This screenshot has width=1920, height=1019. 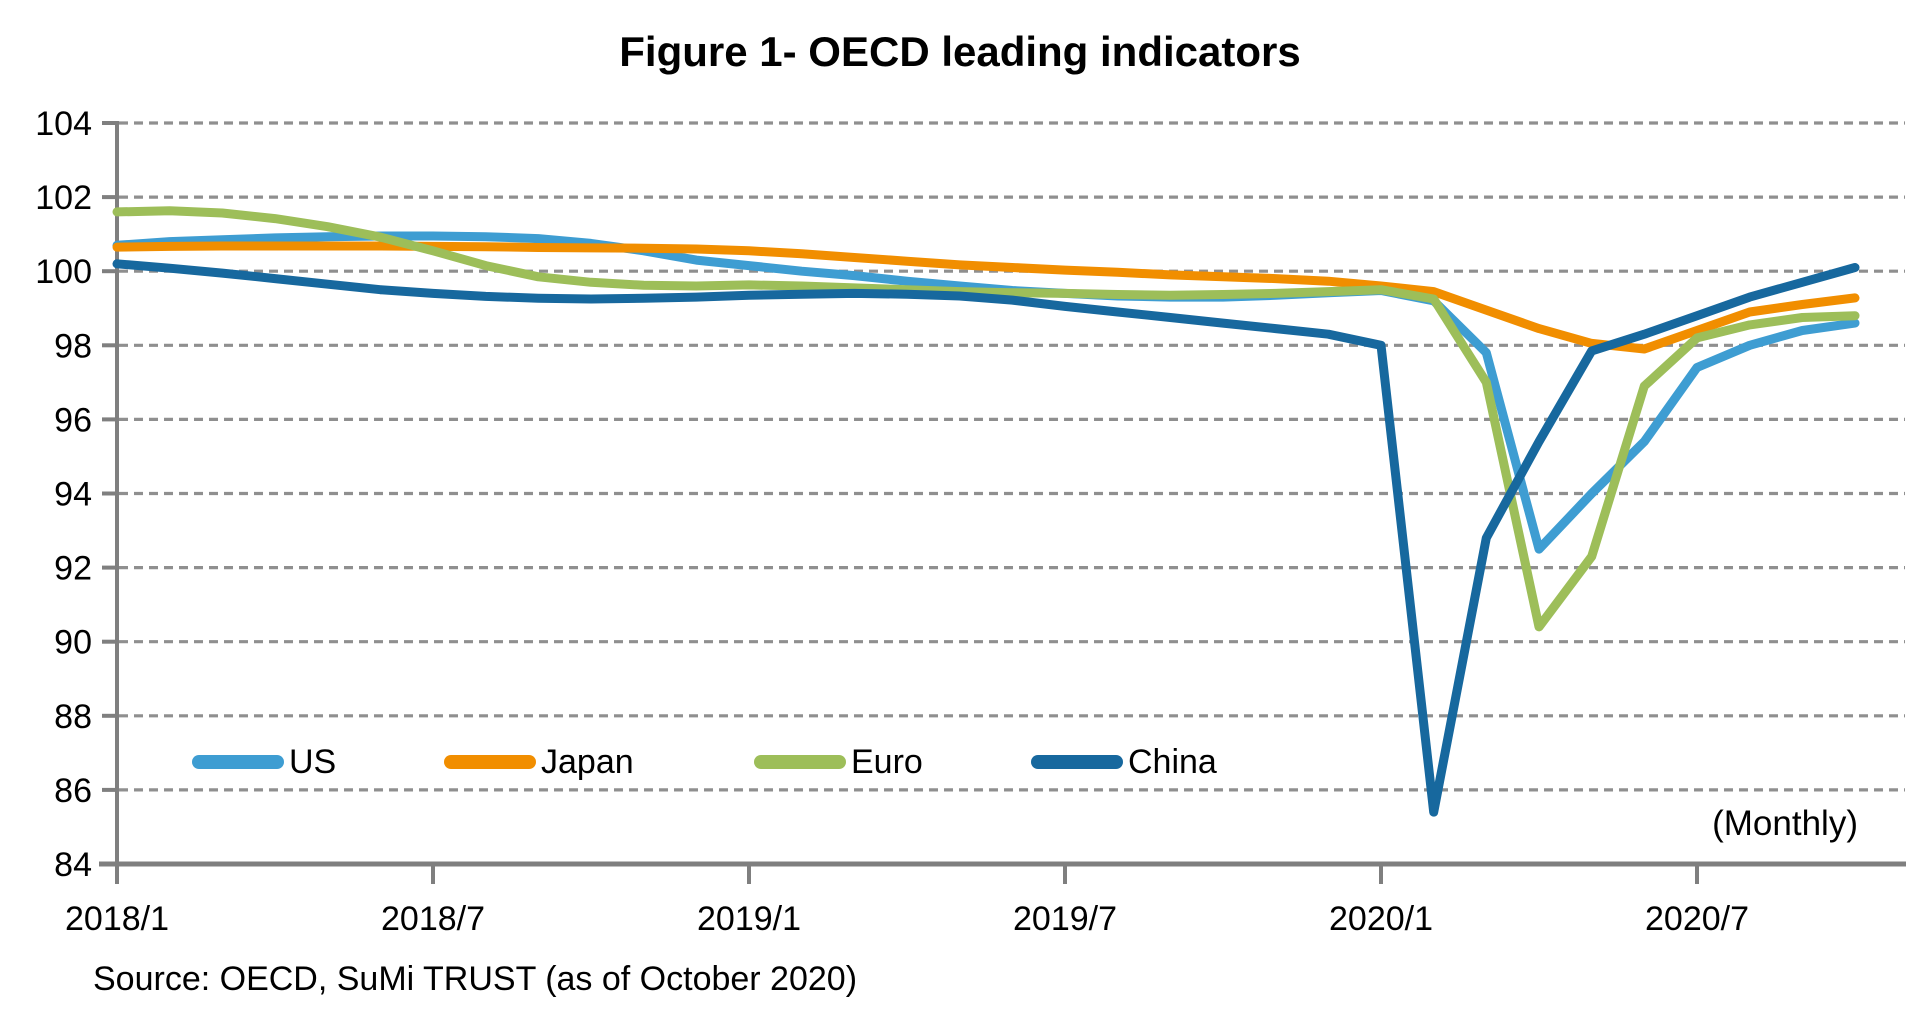 What do you see at coordinates (1381, 919) in the screenshot?
I see `x-tick-label: 2020/1` at bounding box center [1381, 919].